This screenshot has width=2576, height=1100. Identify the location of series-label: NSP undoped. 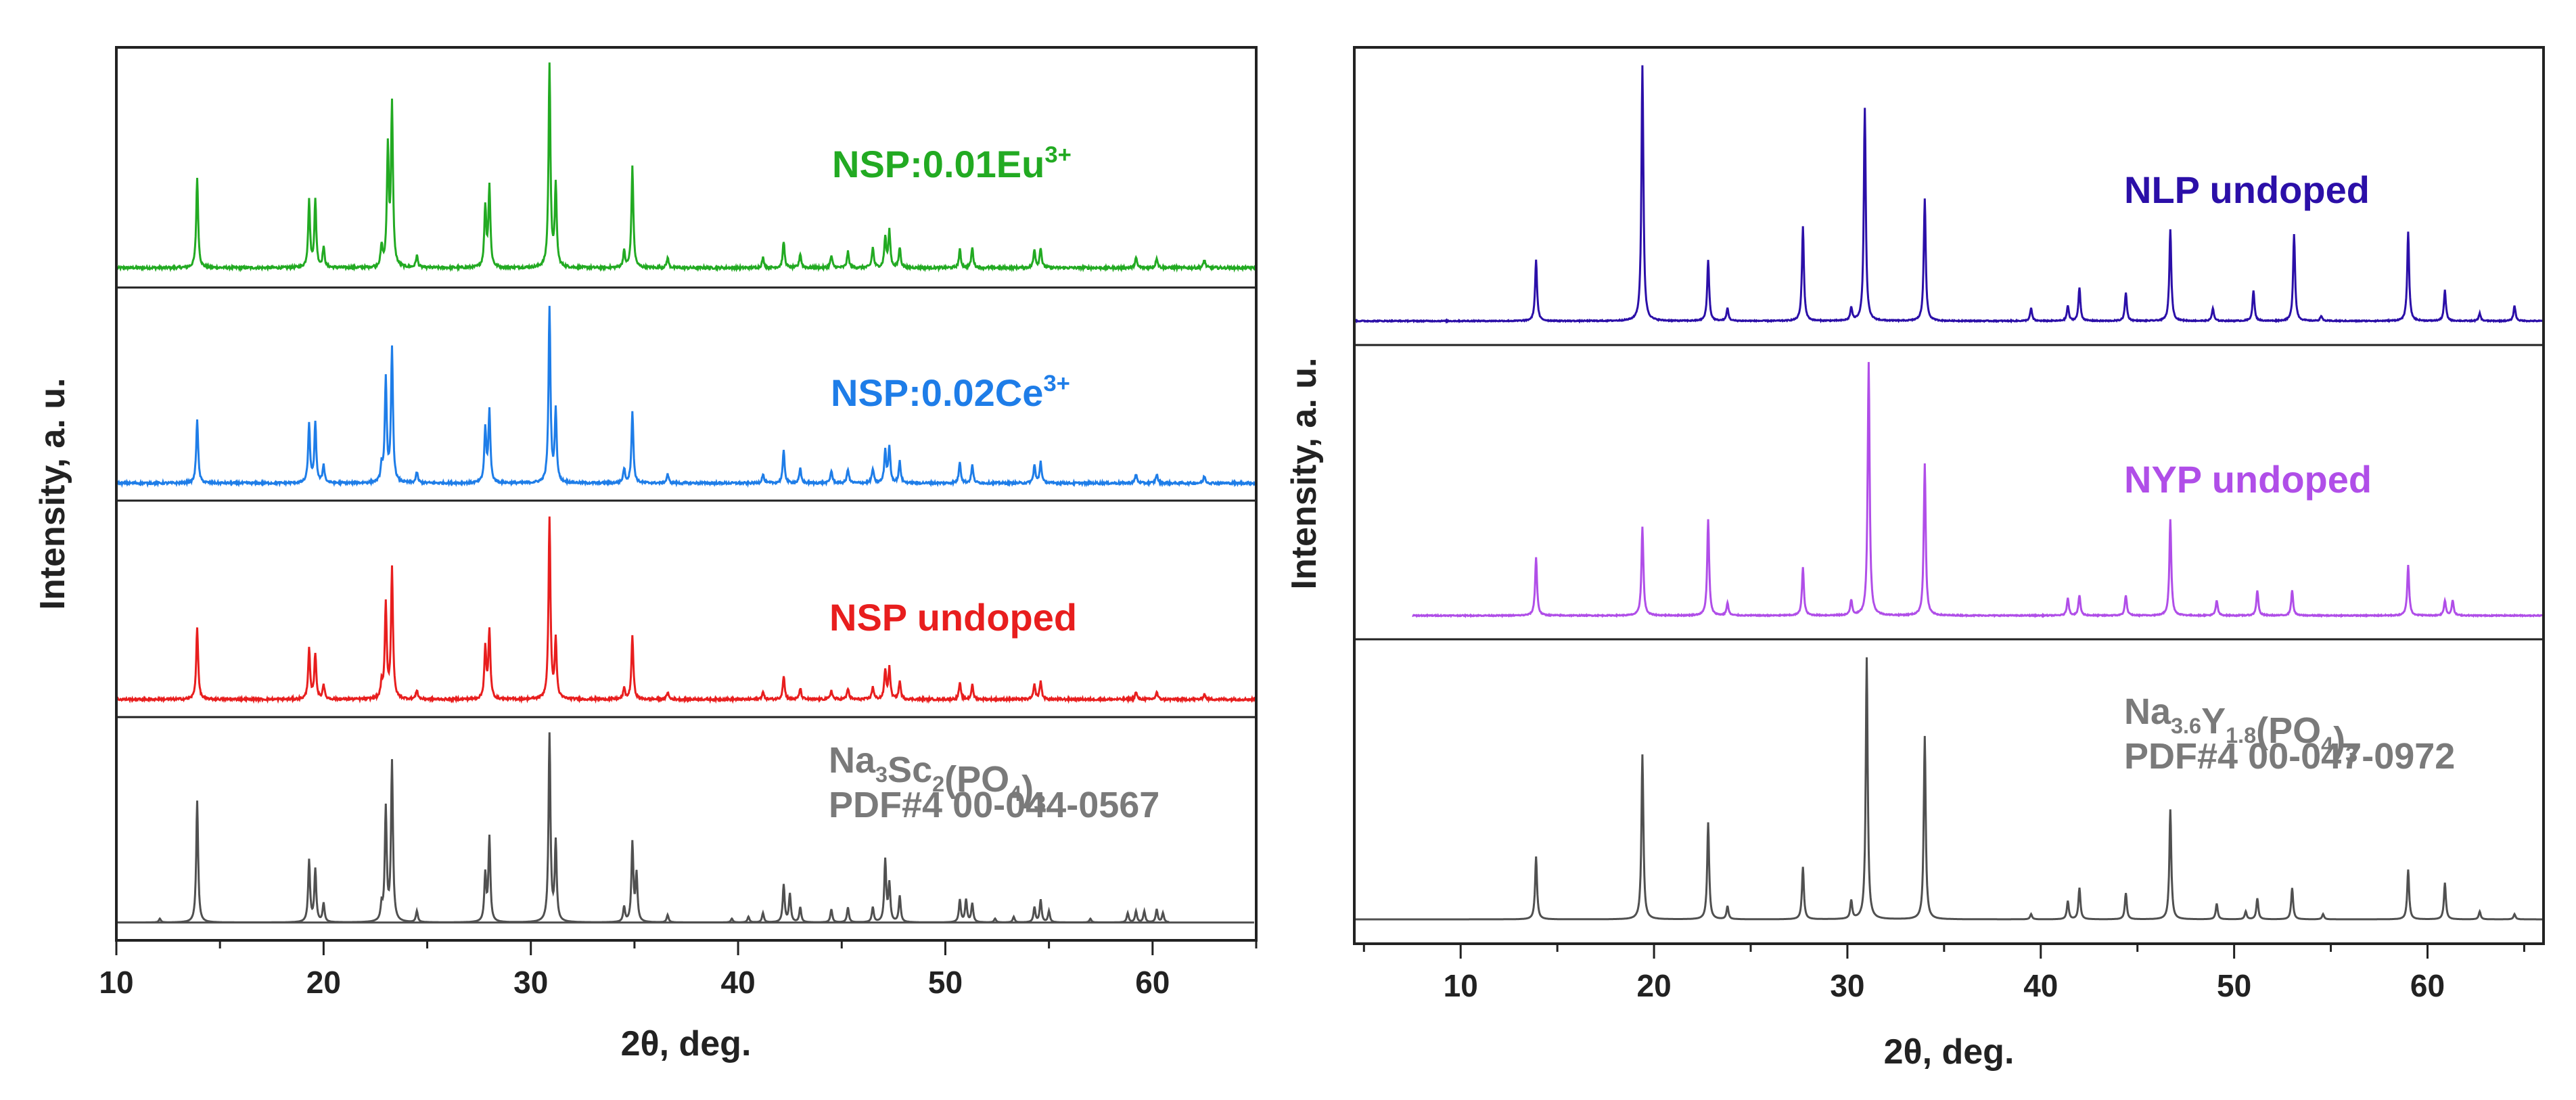
(953, 618).